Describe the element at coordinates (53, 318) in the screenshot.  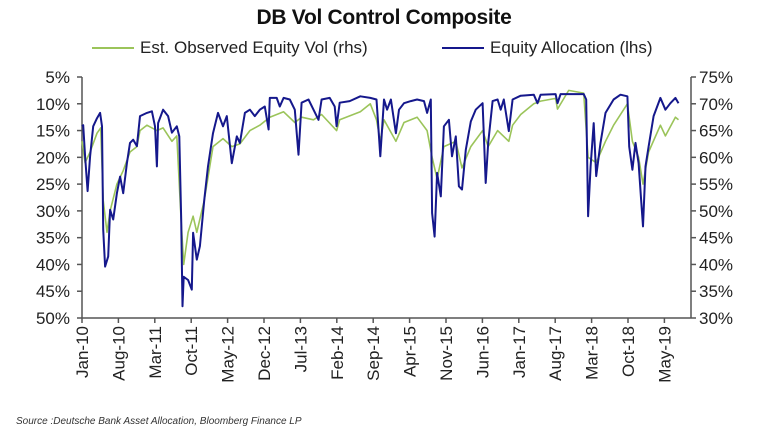
I see `left-tick-label: 50%` at that location.